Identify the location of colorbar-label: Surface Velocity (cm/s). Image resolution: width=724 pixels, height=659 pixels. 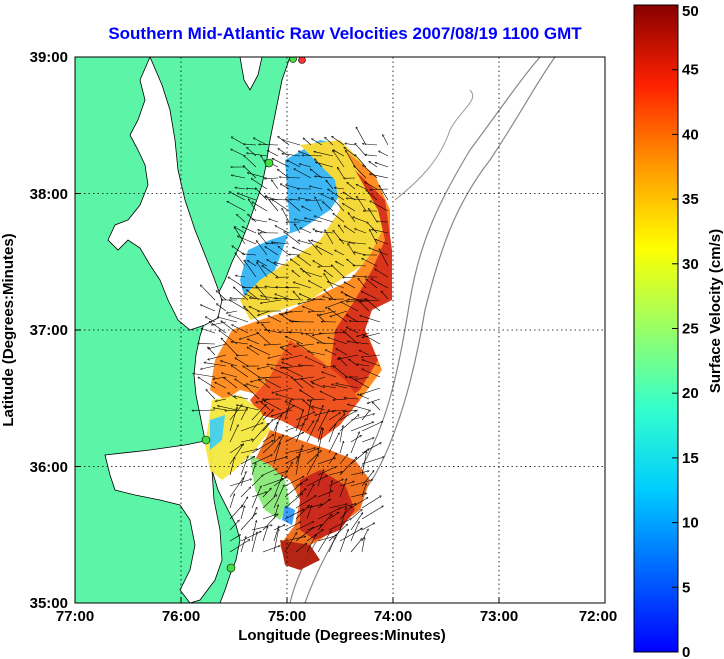
(715, 311).